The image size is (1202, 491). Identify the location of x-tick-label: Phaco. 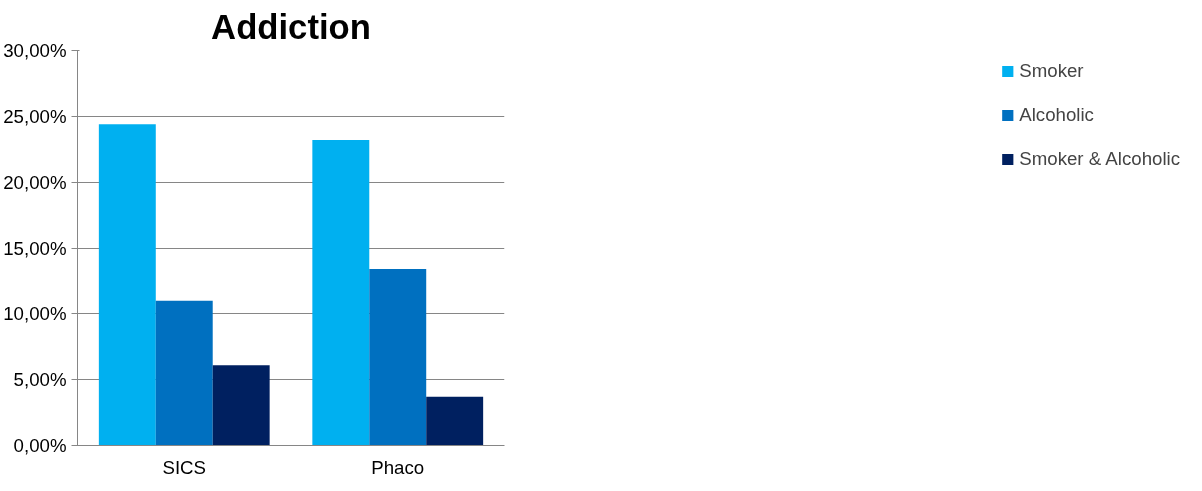
(398, 467).